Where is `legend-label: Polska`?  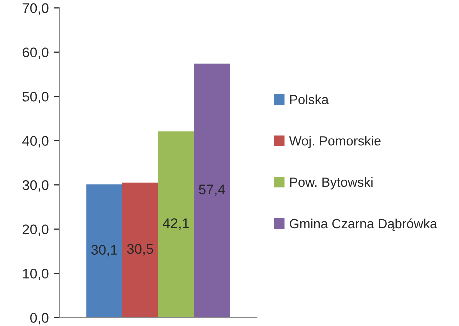 legend-label: Polska is located at coordinates (309, 99).